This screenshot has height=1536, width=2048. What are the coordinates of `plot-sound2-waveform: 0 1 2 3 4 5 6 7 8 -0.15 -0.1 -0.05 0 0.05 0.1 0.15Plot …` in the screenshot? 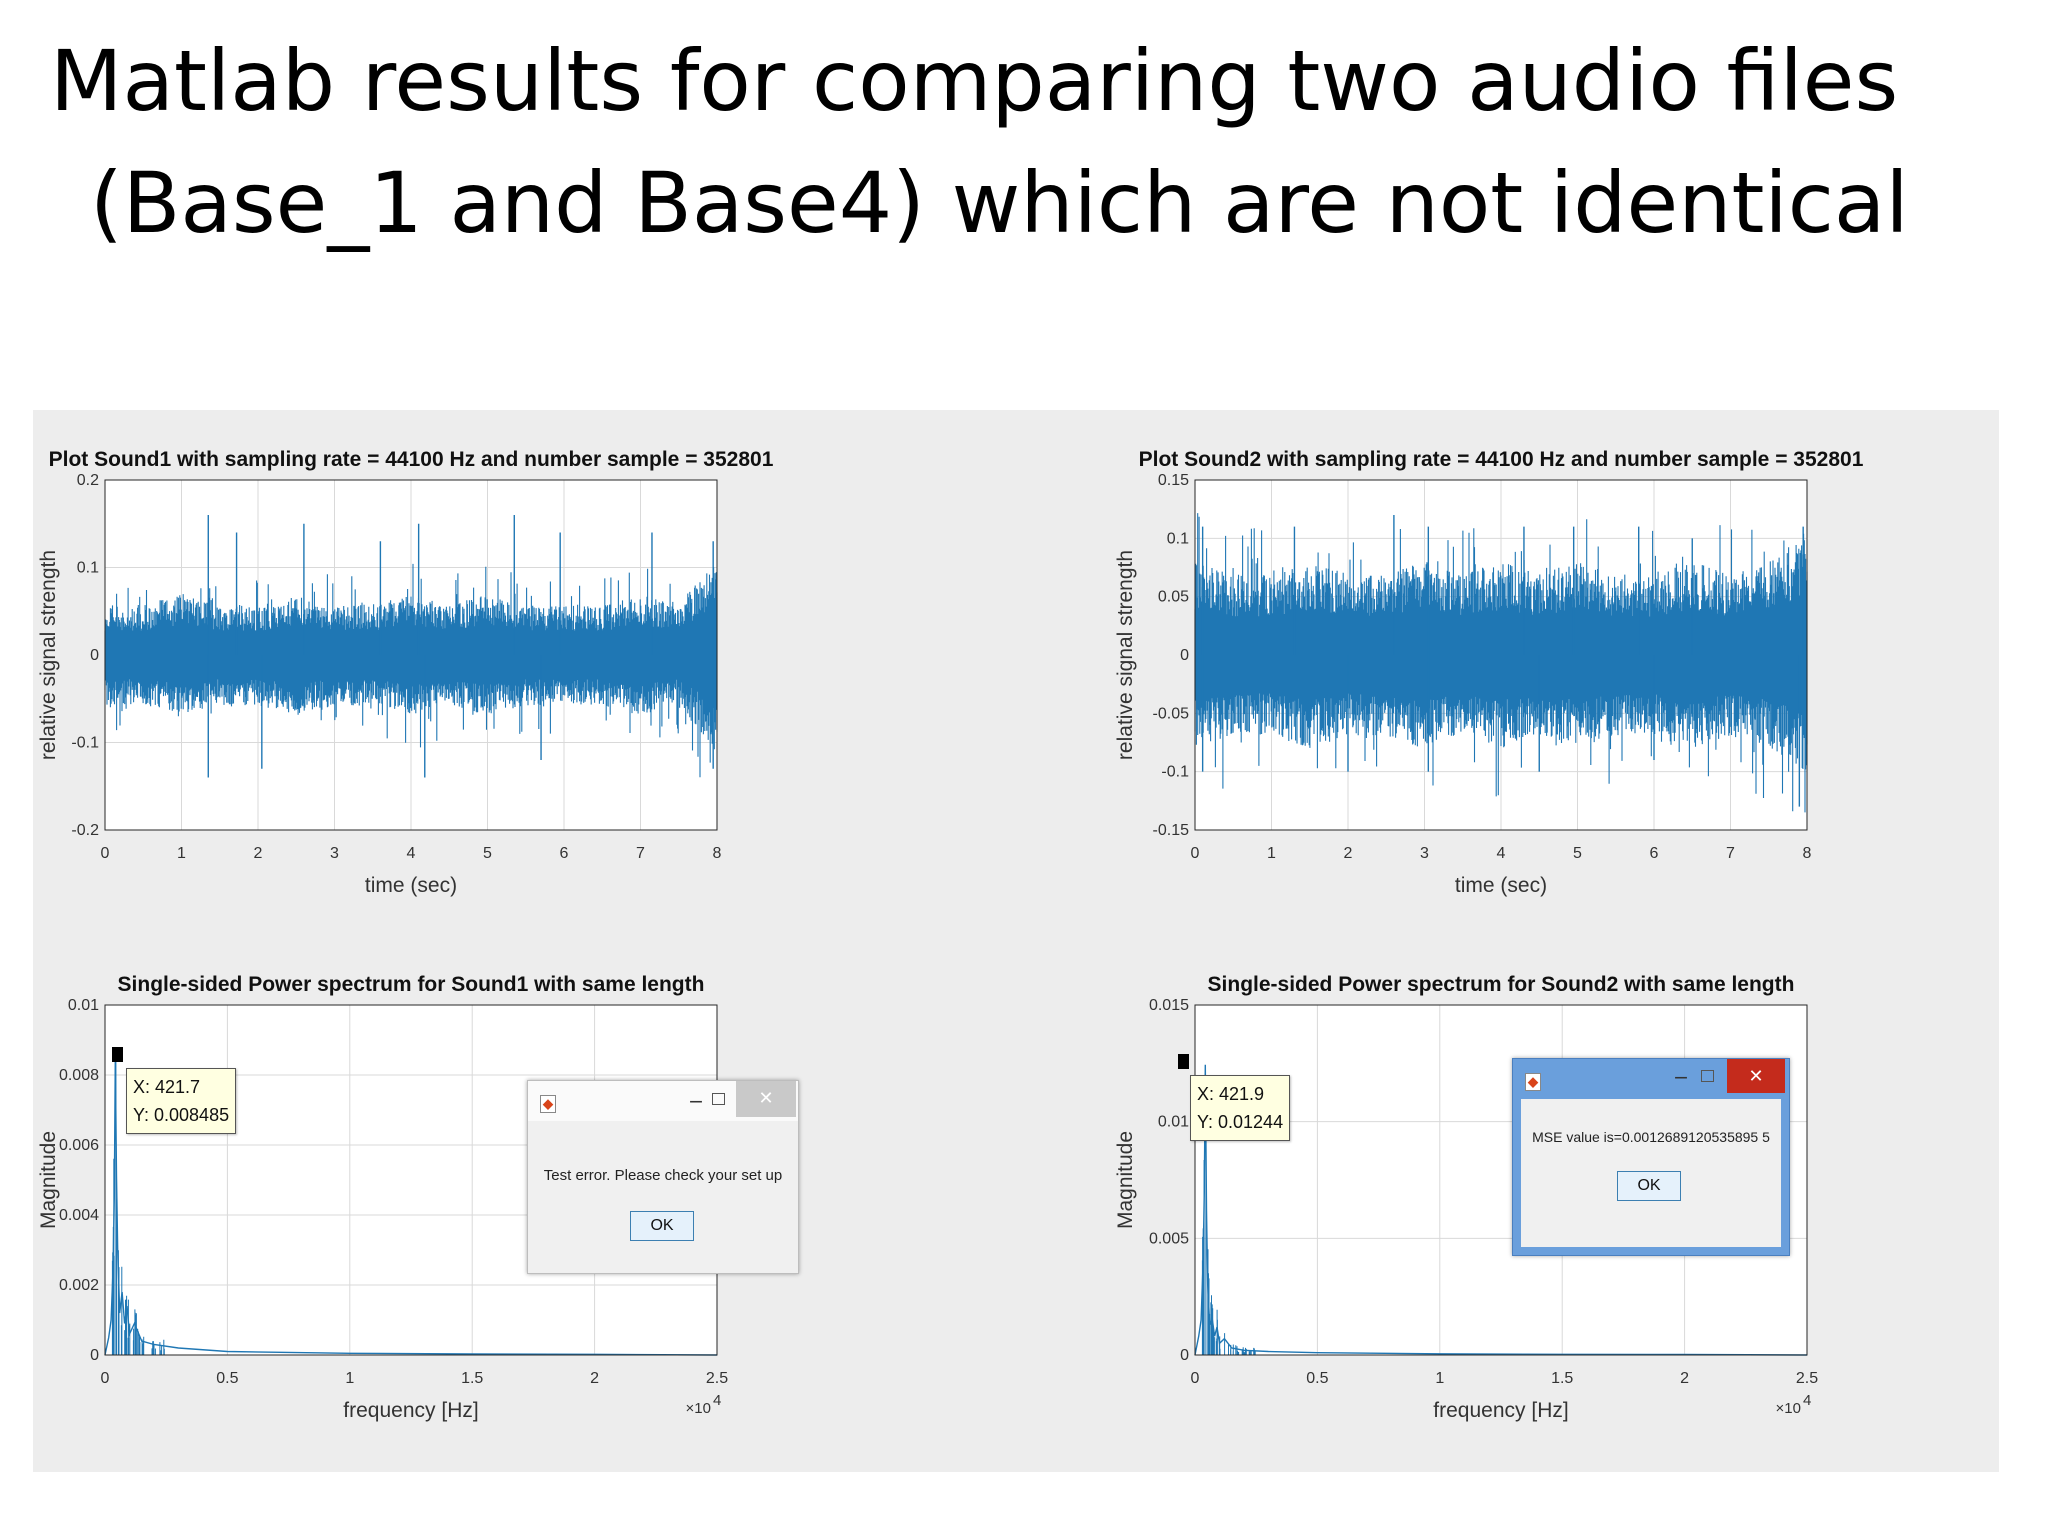 It's located at (1489, 672).